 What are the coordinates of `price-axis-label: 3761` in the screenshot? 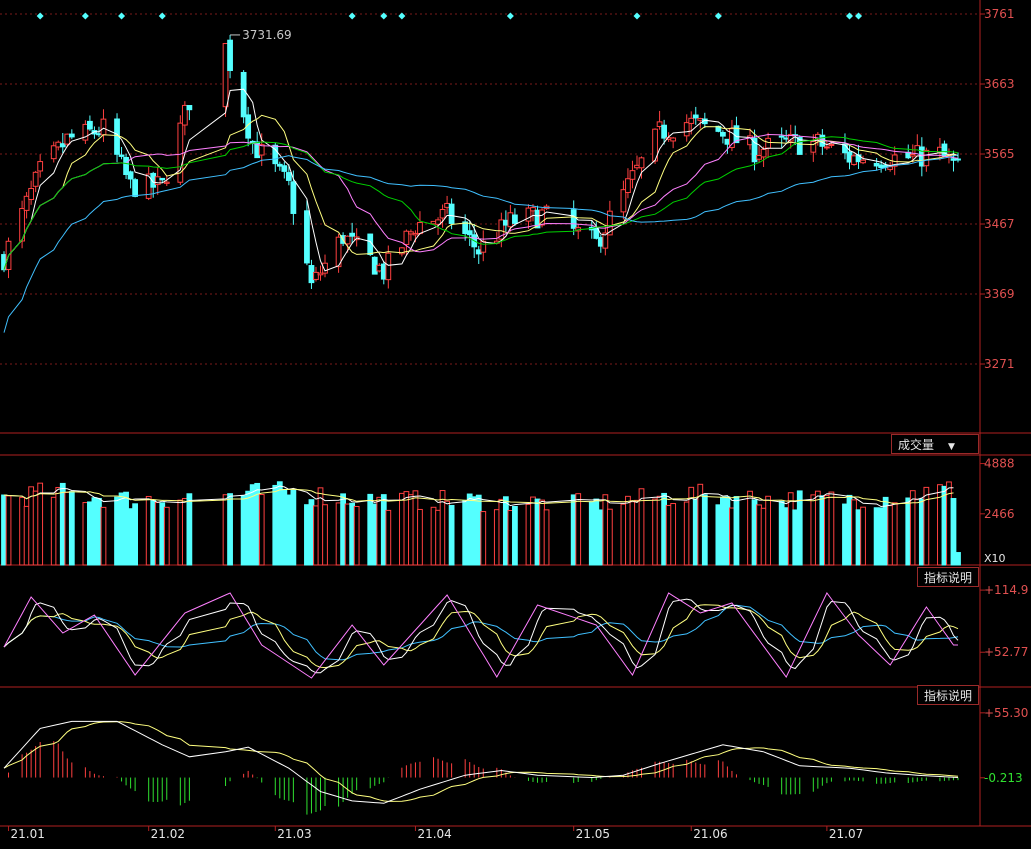 It's located at (999, 14).